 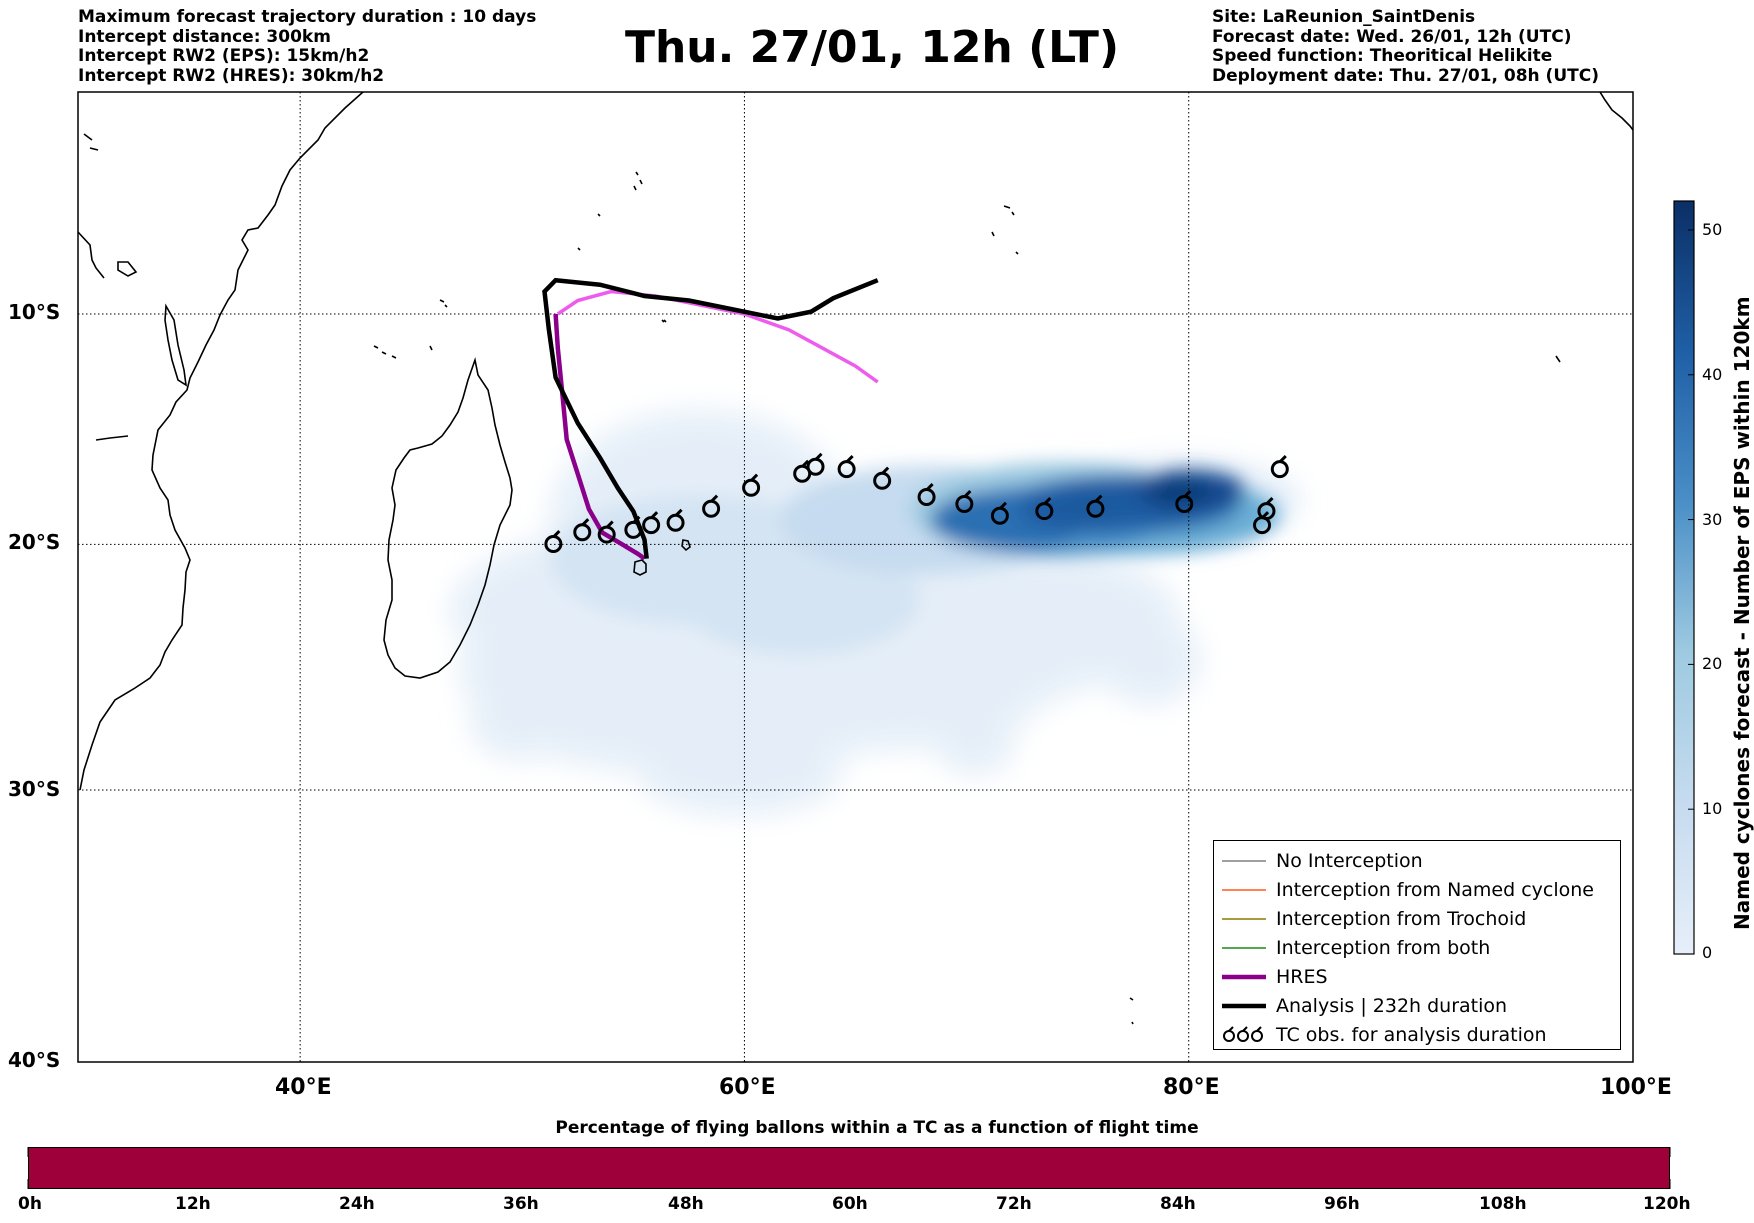 I want to click on time-tick-label: 0h, so click(x=30, y=1204).